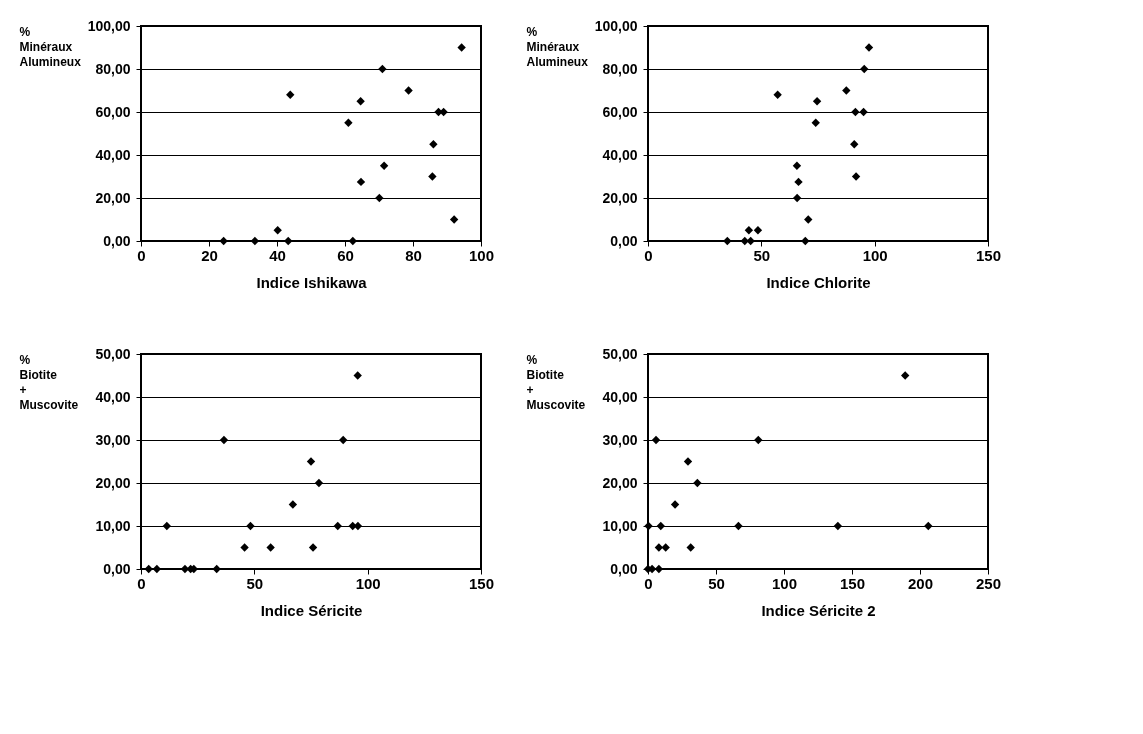 This screenshot has height=734, width=1143. I want to click on x-axis-title: Indice Ishikawa, so click(312, 282).